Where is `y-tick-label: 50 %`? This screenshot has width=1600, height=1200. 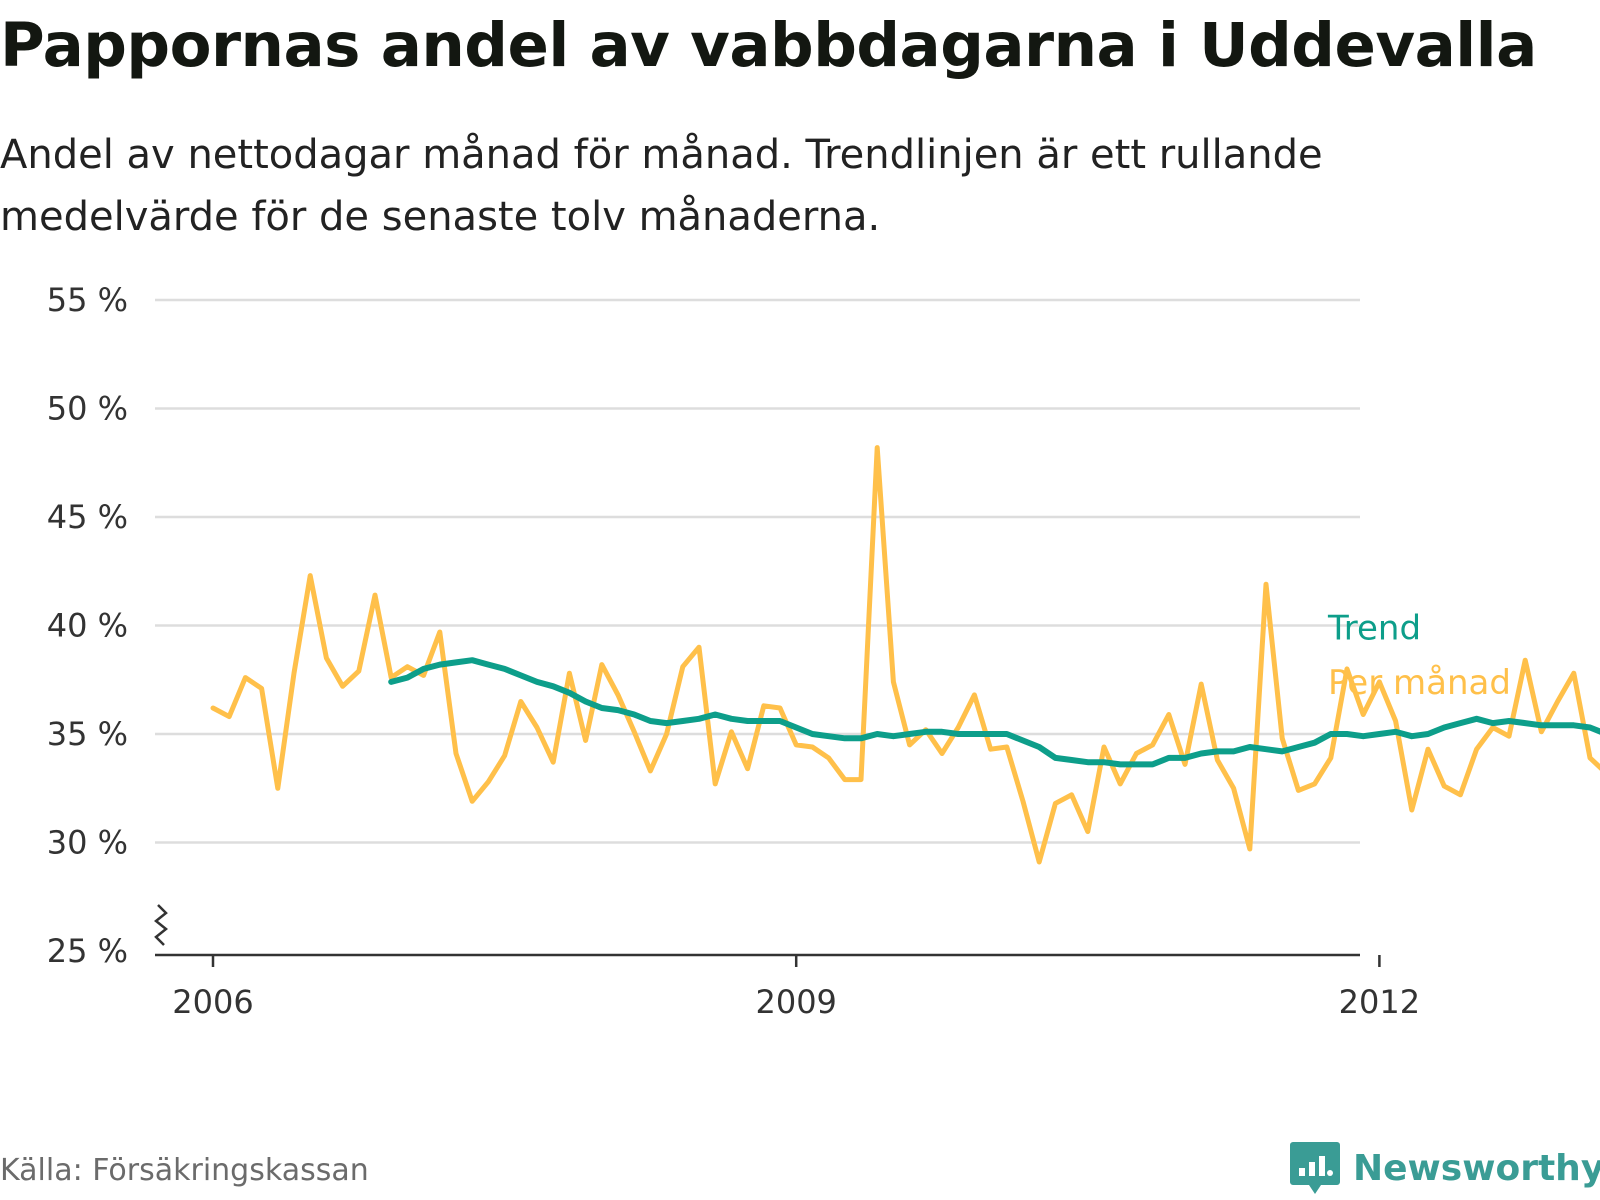
y-tick-label: 50 % is located at coordinates (87, 409).